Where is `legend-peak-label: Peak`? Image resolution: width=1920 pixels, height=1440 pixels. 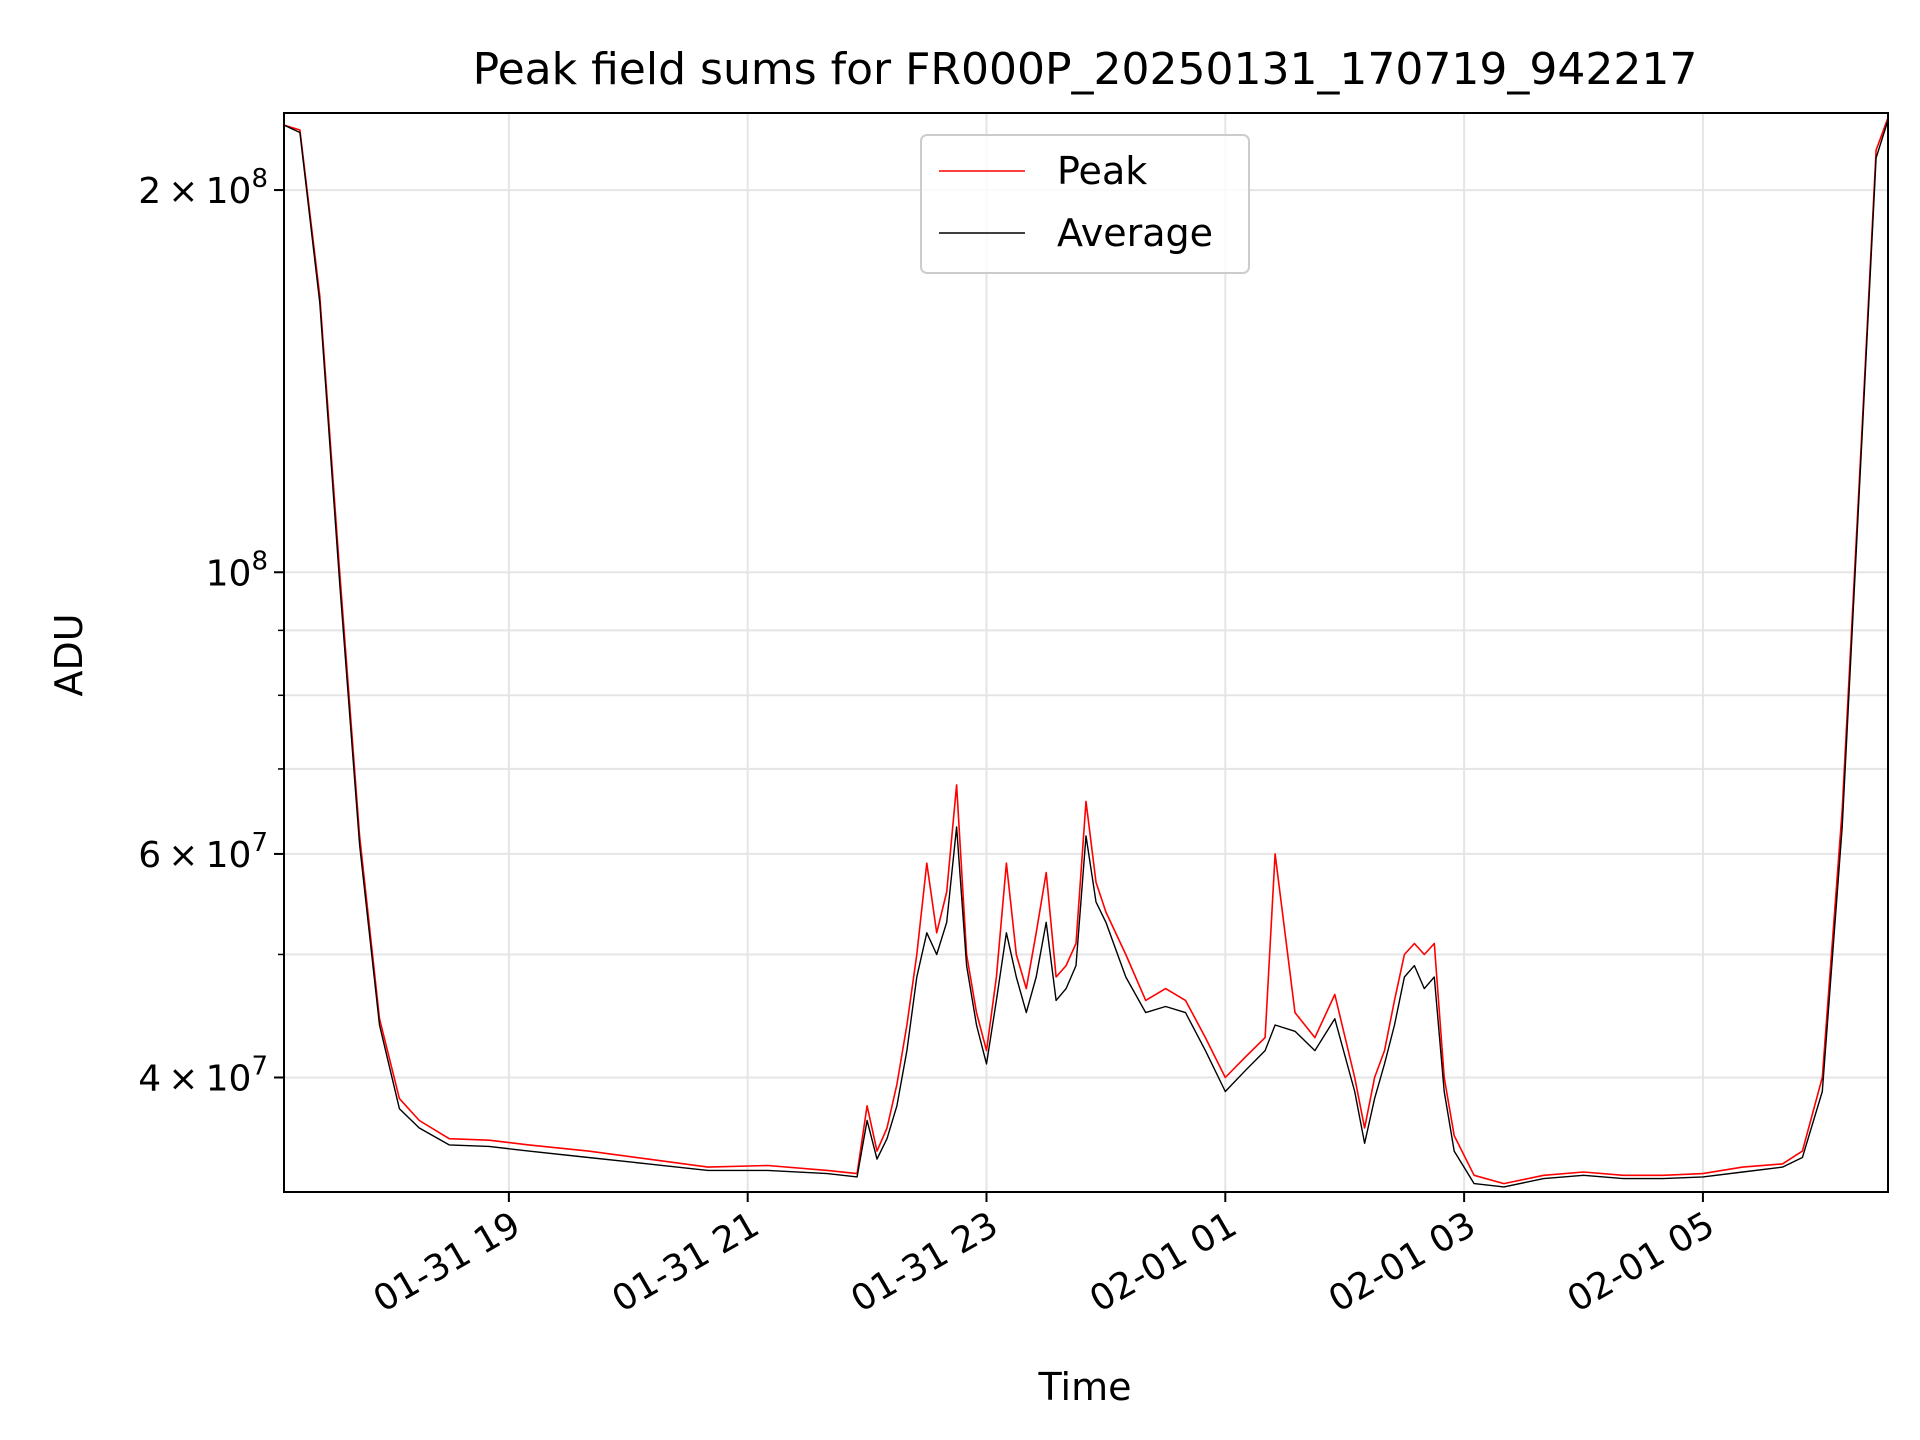
legend-peak-label: Peak is located at coordinates (1102, 171).